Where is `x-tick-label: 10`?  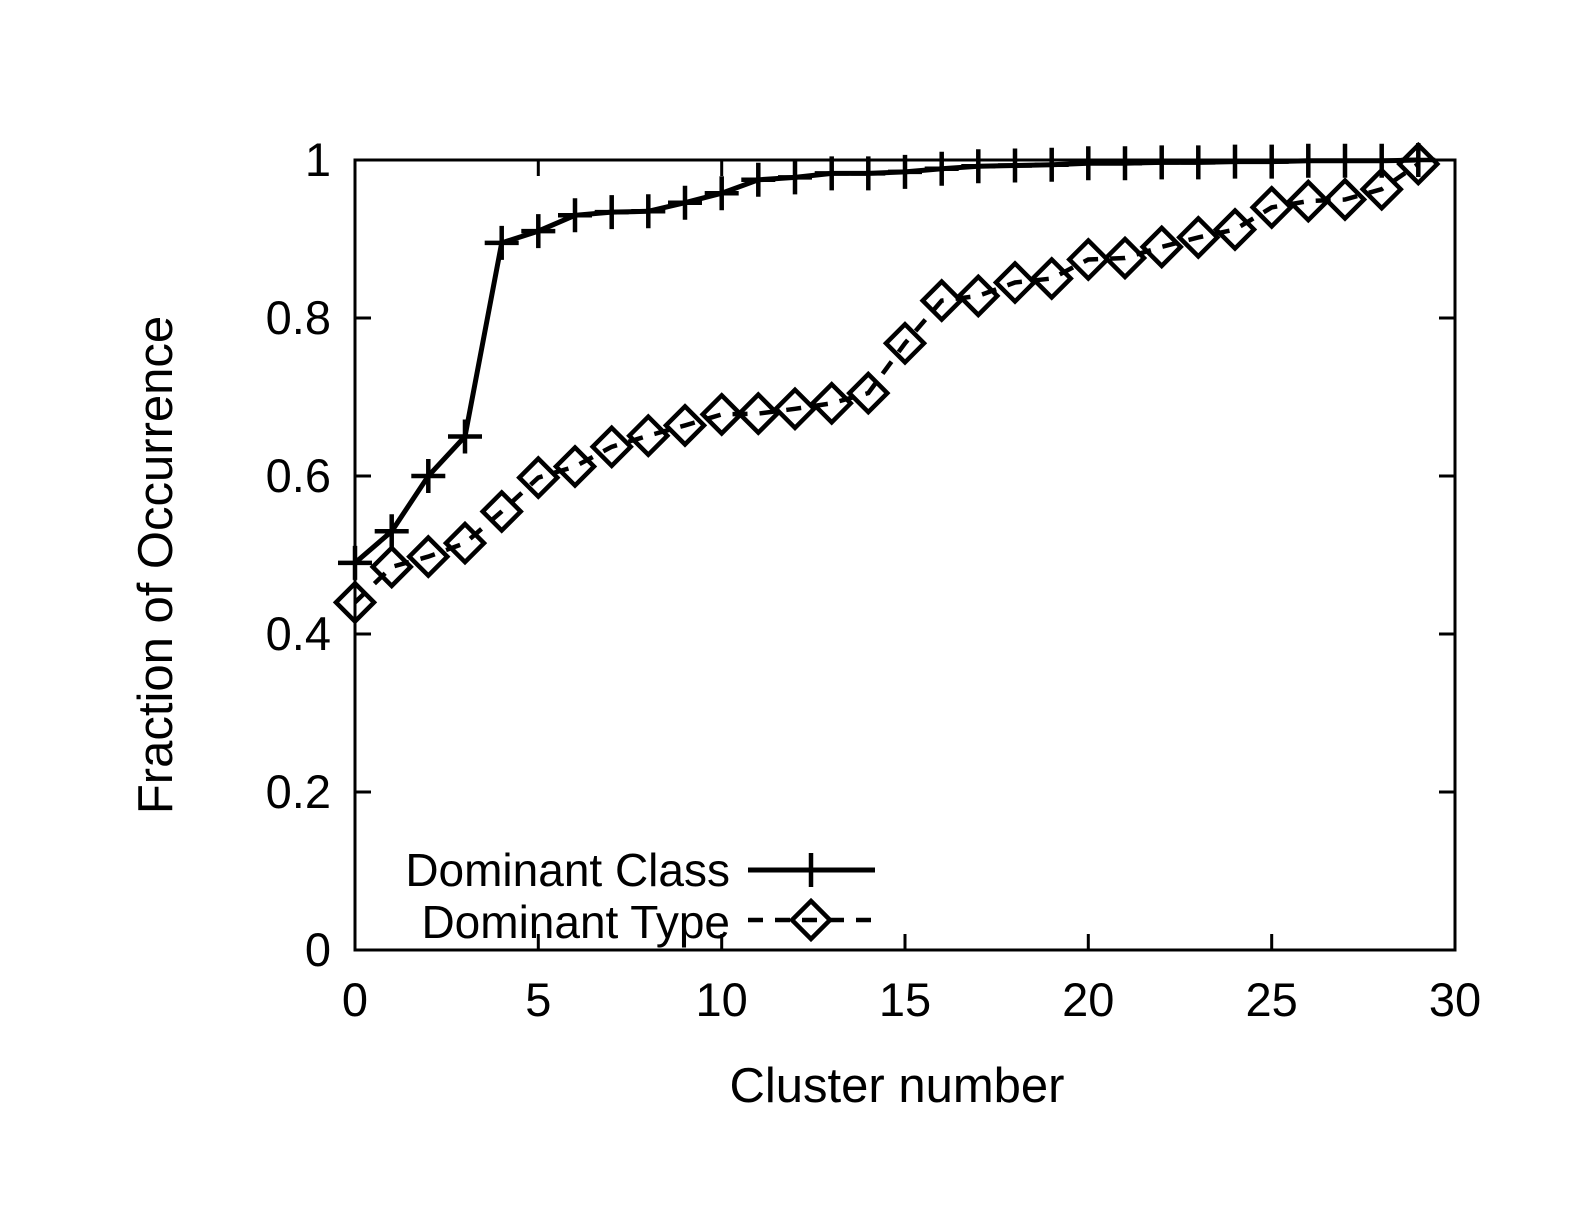 x-tick-label: 10 is located at coordinates (722, 999).